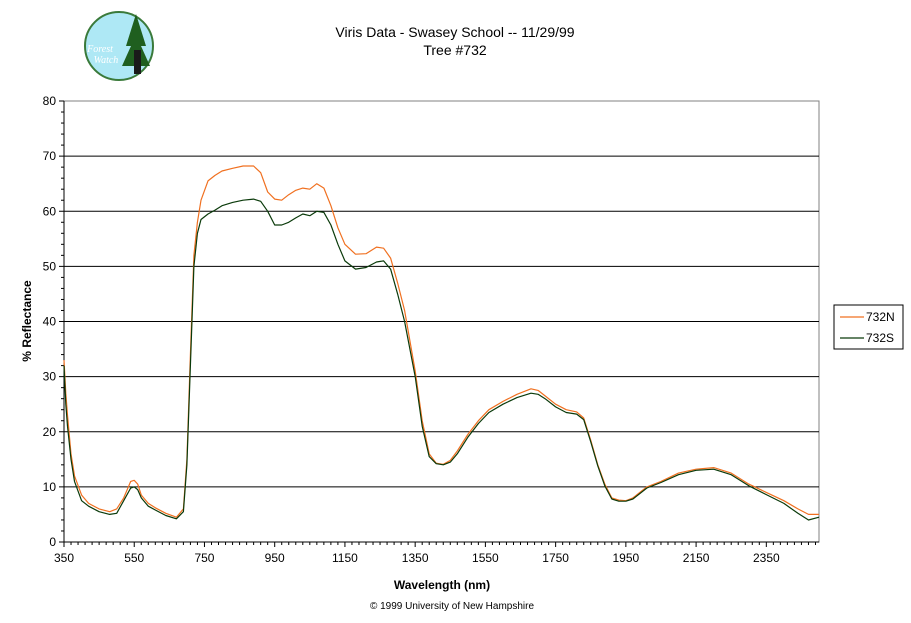  I want to click on x-tick-label: 750, so click(204, 558).